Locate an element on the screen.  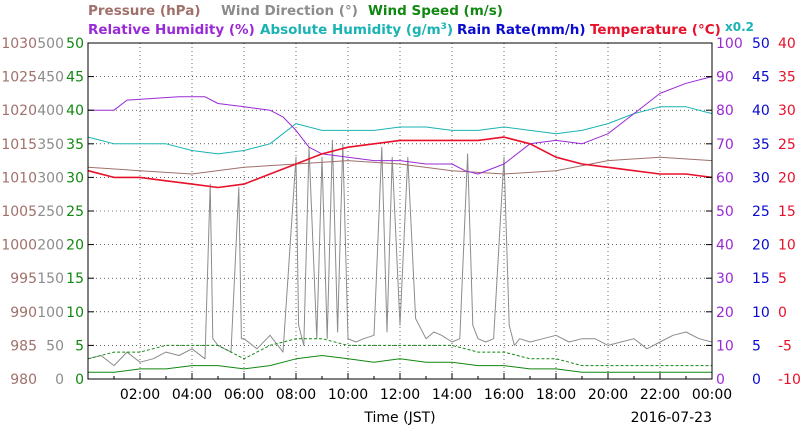
y-tick-label-wind-direction: 100 is located at coordinates (50, 313).